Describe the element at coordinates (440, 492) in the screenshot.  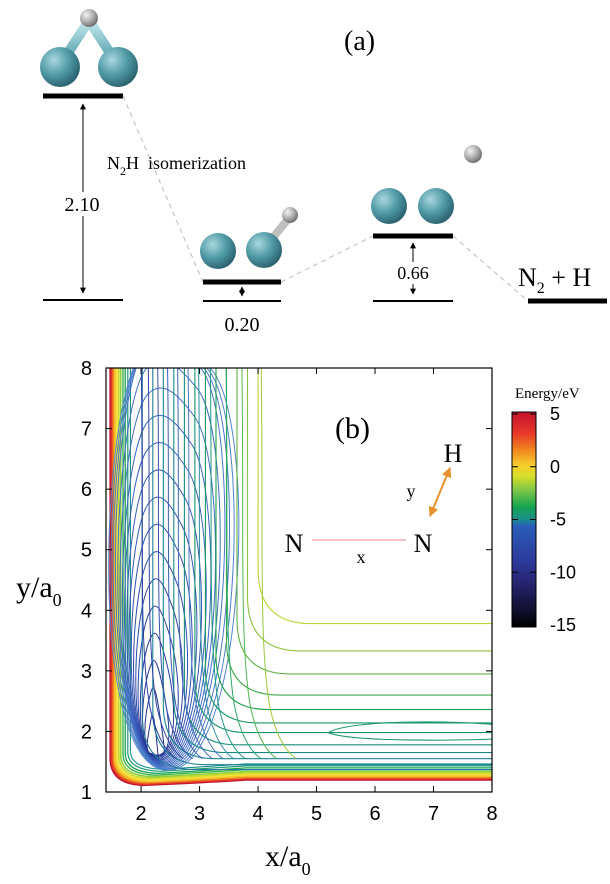
I see `y-arrow` at that location.